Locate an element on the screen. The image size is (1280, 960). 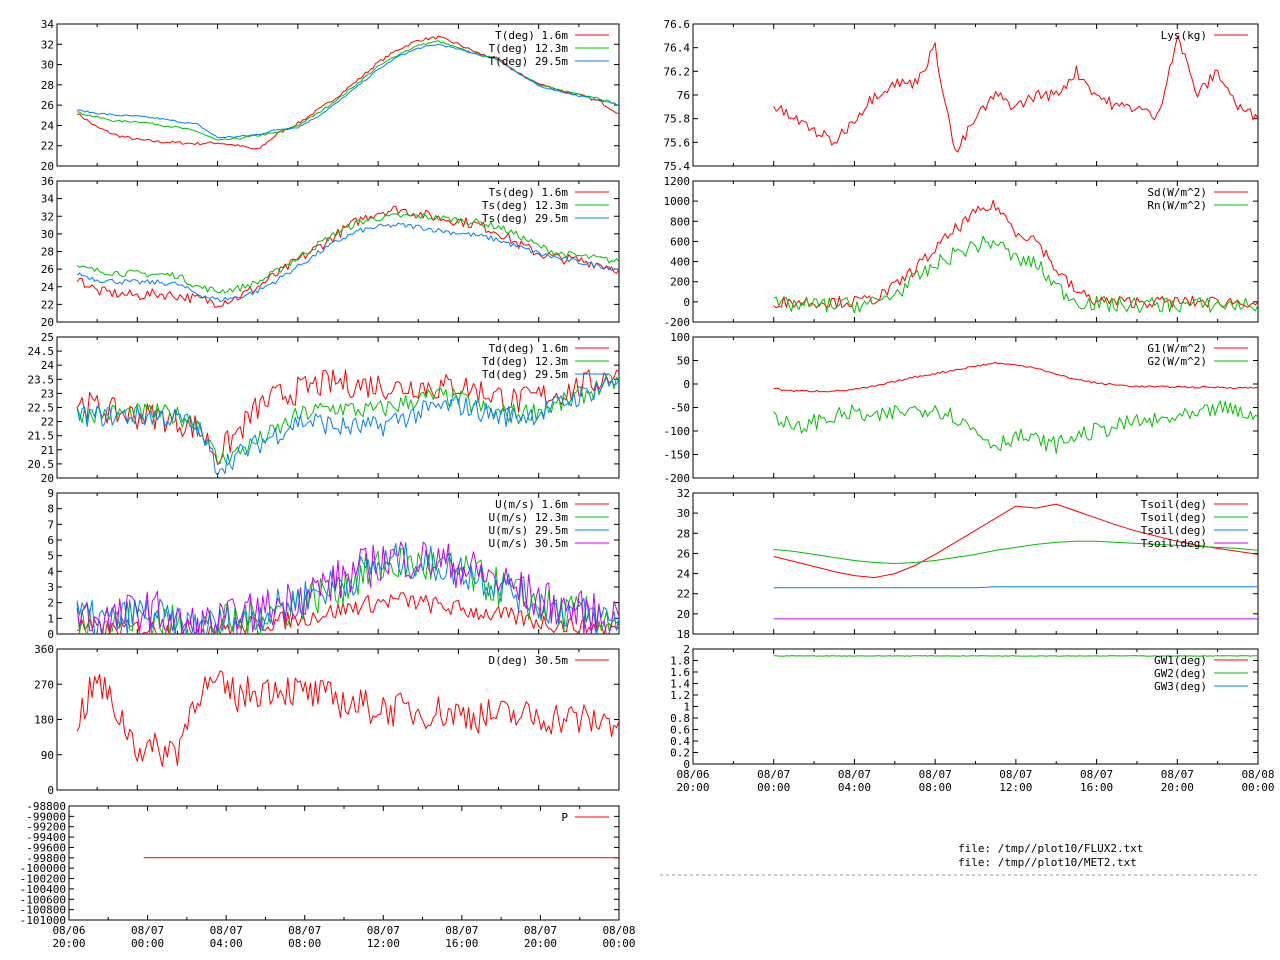
y-tick-label: -100 is located at coordinates (677, 431).